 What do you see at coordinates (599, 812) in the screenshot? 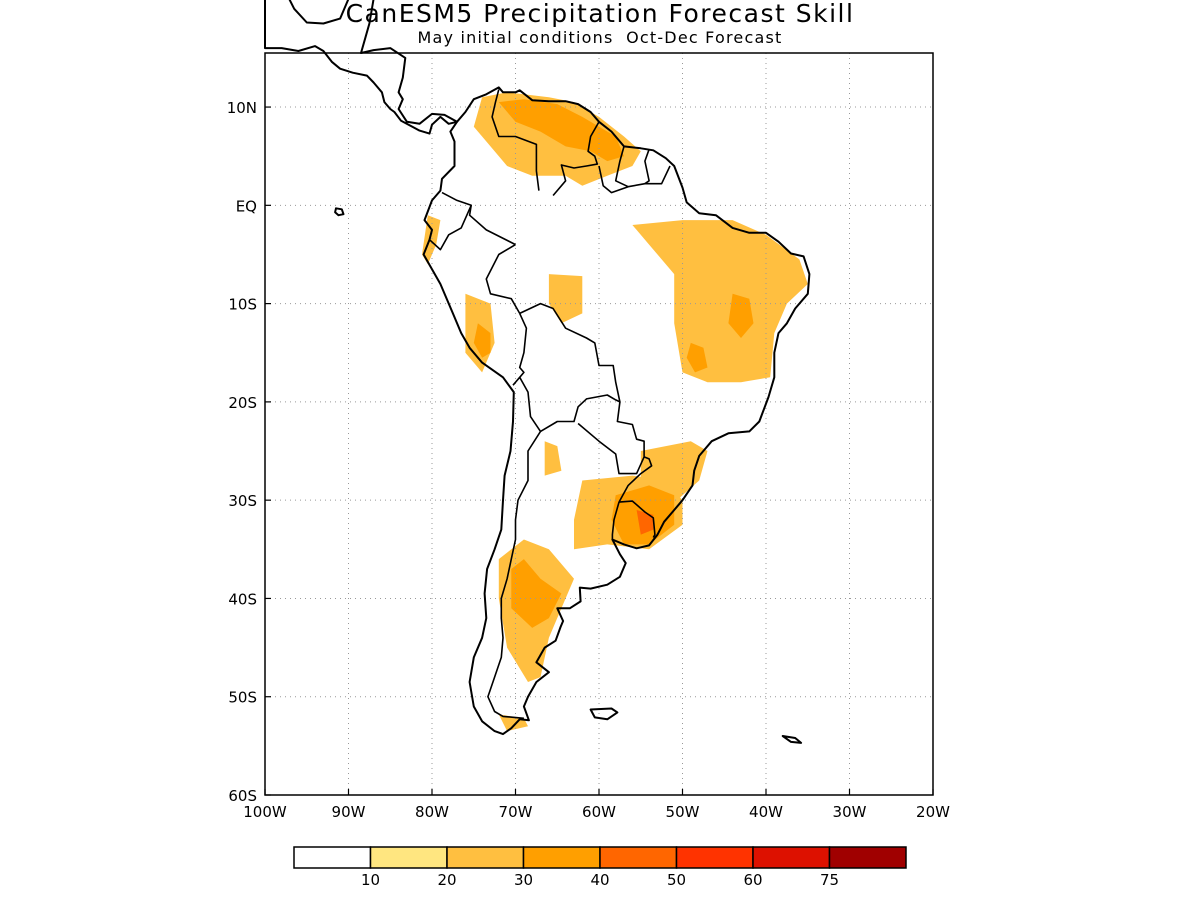
I see `lon-tick-label: 60W` at bounding box center [599, 812].